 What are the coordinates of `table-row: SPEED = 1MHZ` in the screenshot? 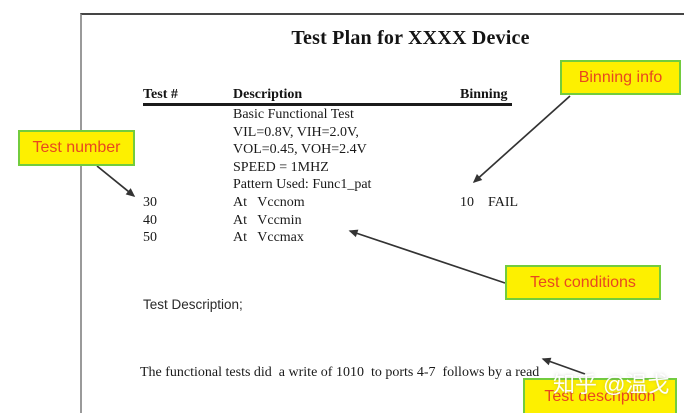 It's located at (330, 168).